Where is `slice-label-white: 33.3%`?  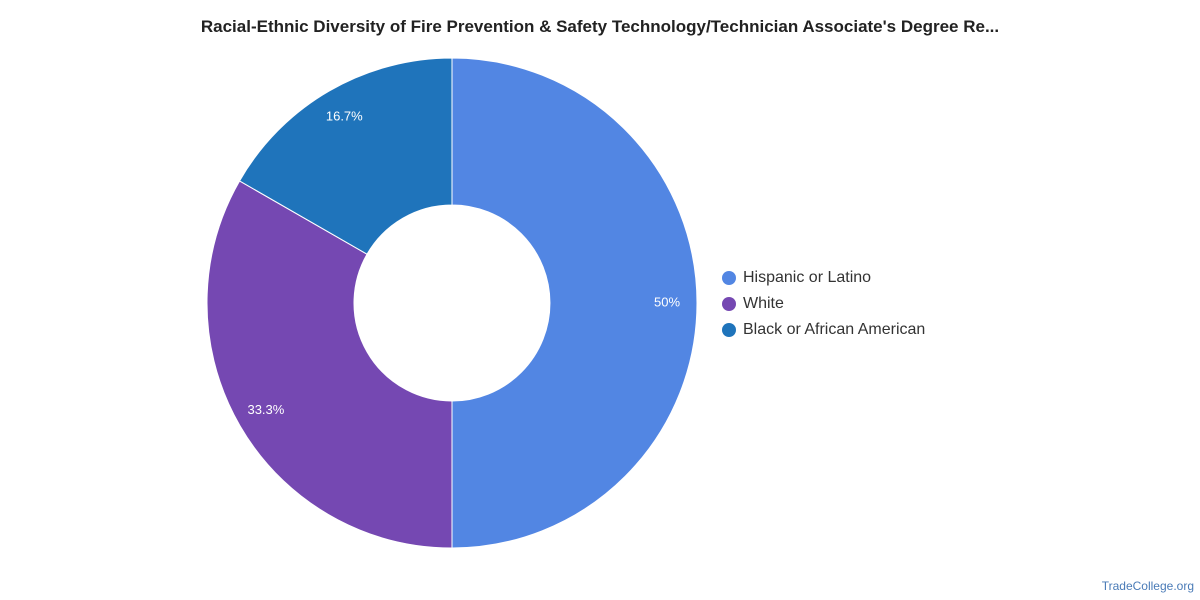 slice-label-white: 33.3% is located at coordinates (265, 409).